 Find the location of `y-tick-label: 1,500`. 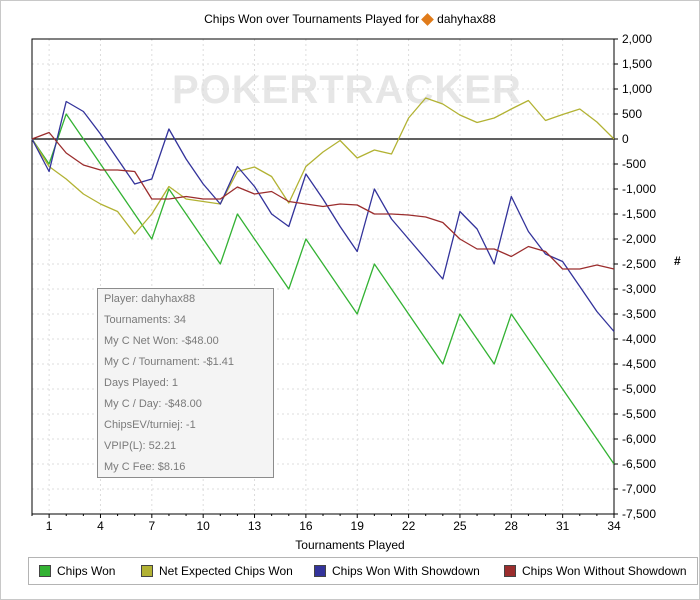

y-tick-label: 1,500 is located at coordinates (637, 64).